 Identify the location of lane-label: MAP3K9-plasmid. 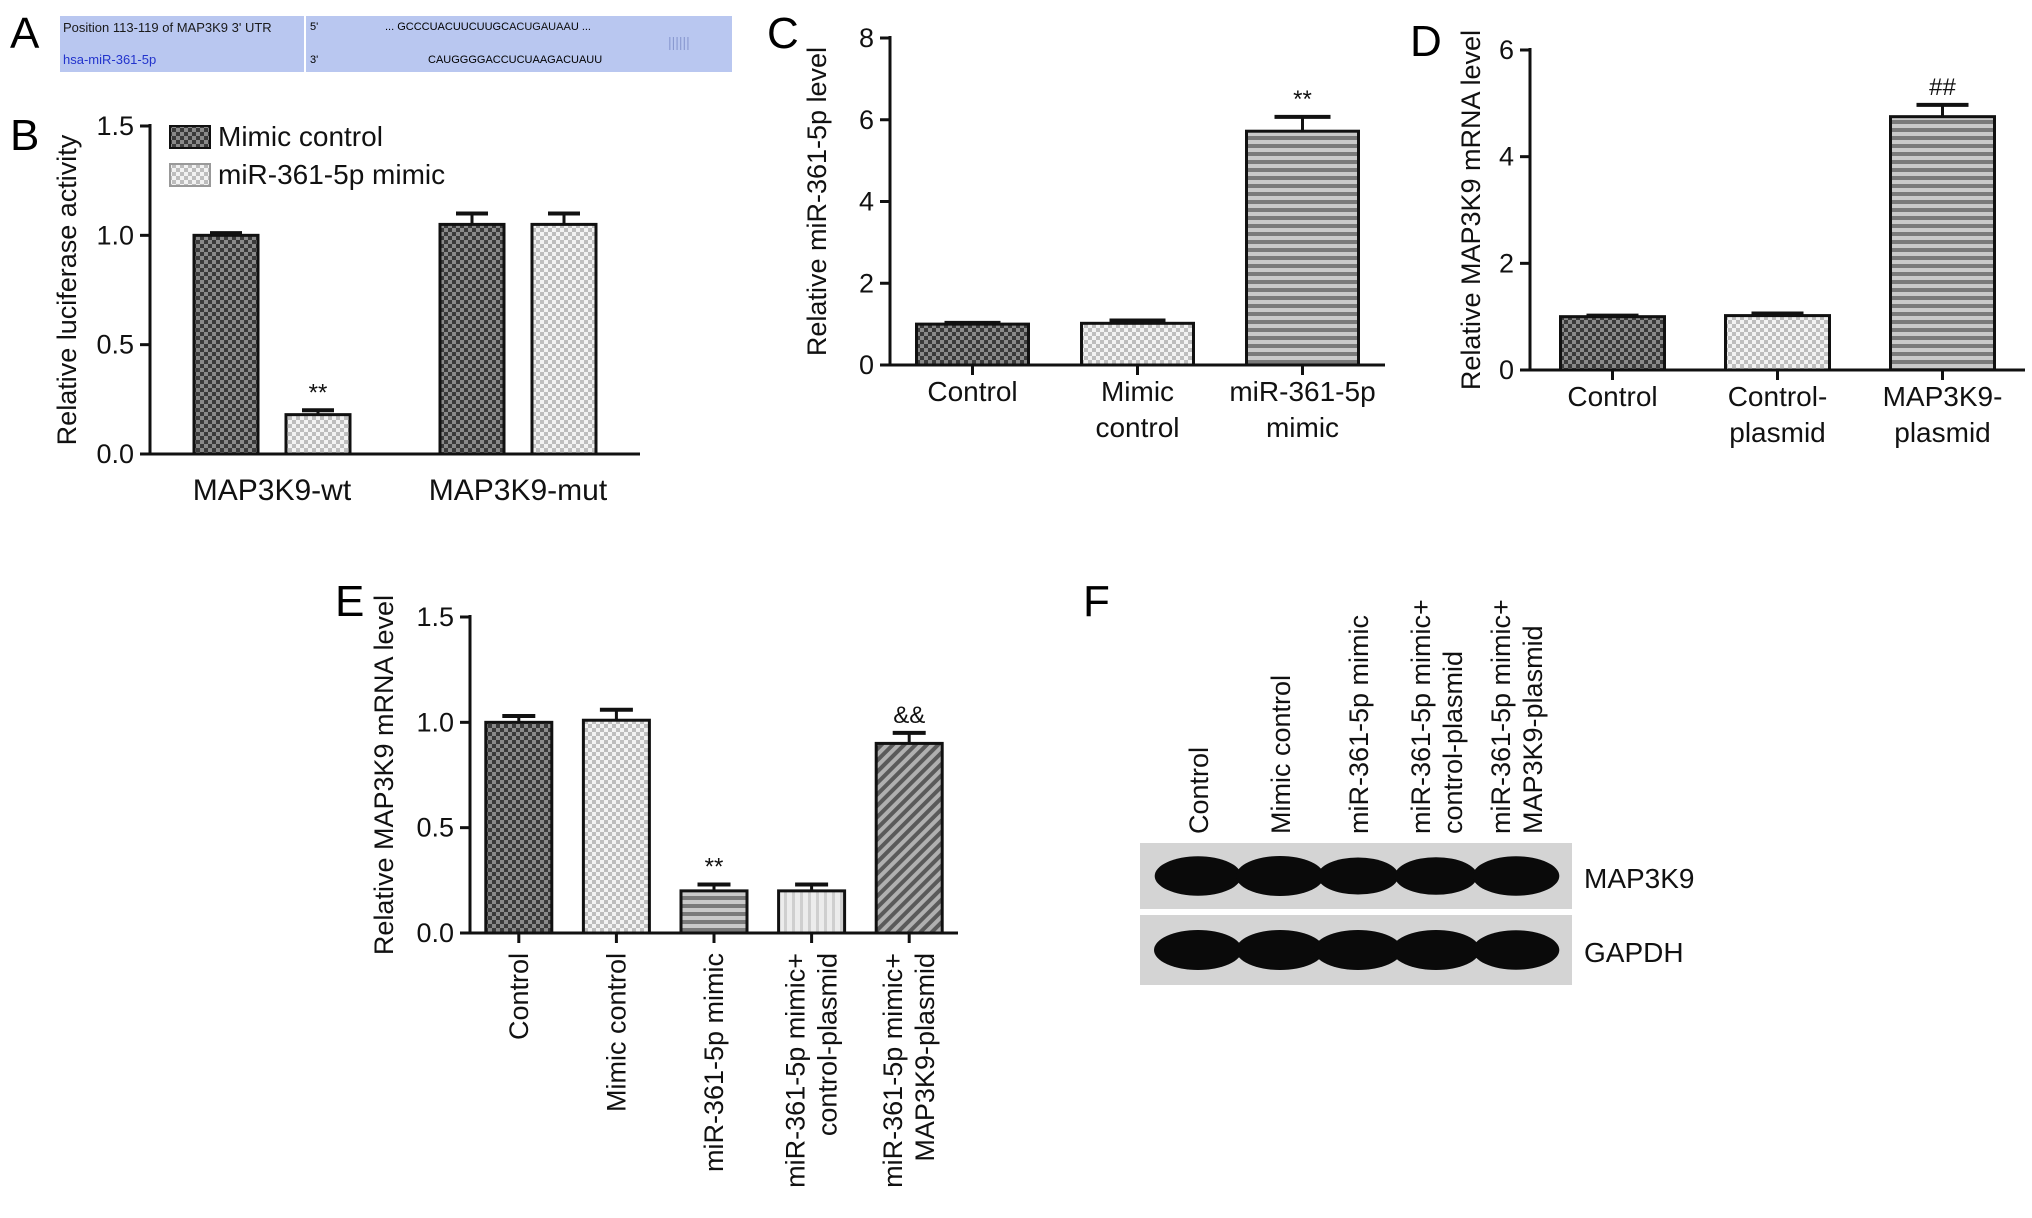
(1533, 729).